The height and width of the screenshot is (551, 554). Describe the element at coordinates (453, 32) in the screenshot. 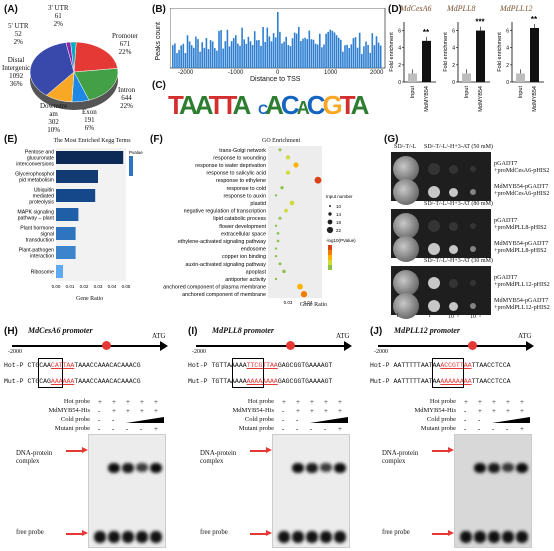

I see `fold-ytick-label: 6` at that location.